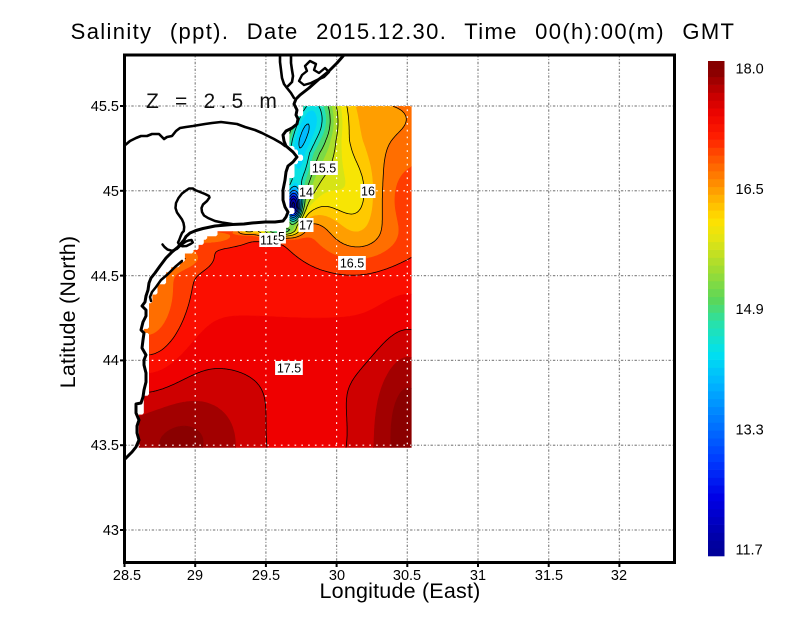 Image resolution: width=800 pixels, height=618 pixels. Describe the element at coordinates (111, 192) in the screenshot. I see `svg-text: 45` at that location.